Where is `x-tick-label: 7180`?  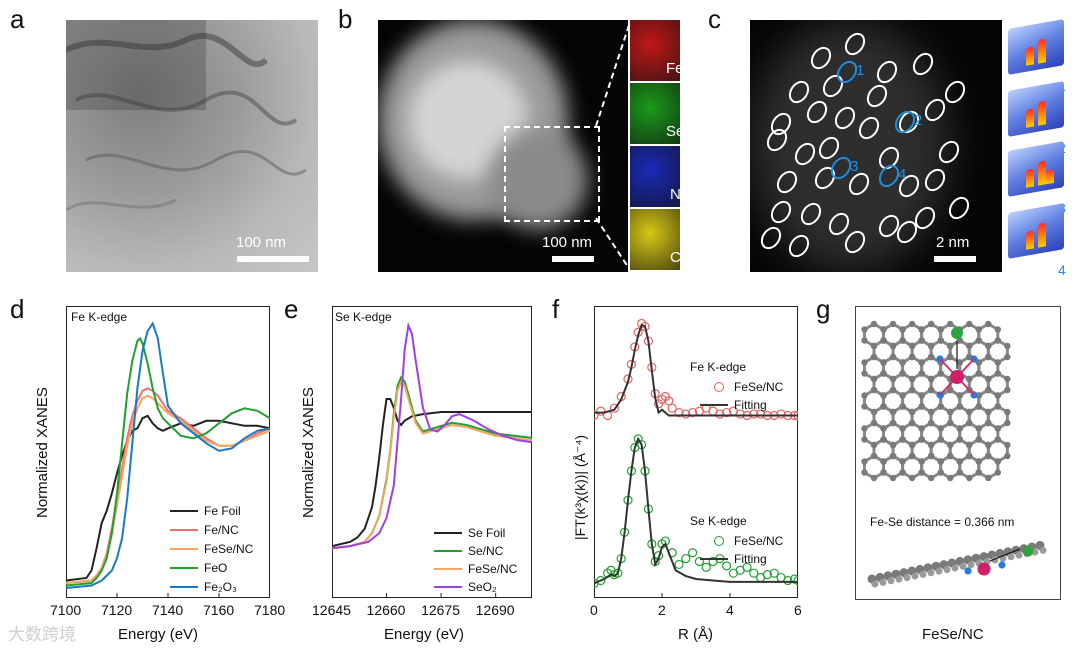
x-tick-label: 7180 is located at coordinates (270, 610).